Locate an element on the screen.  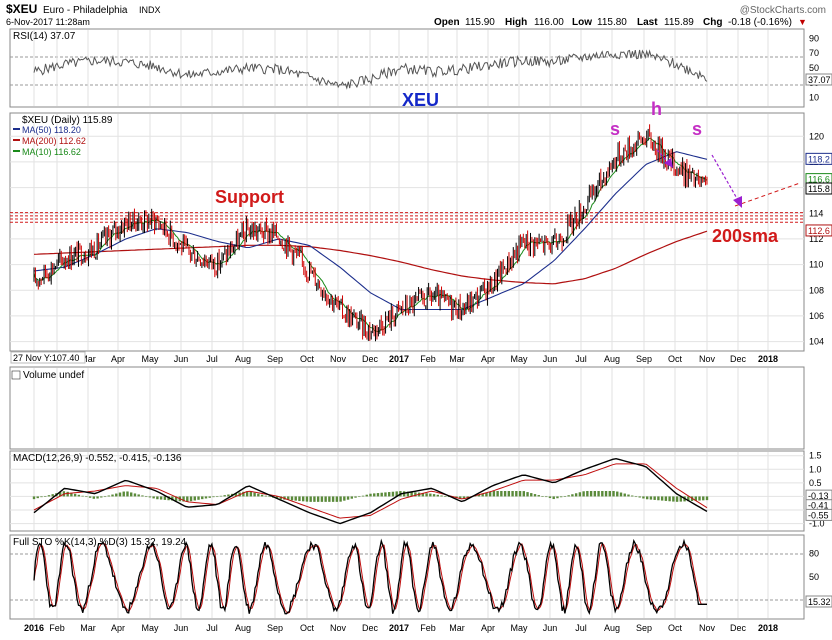
annotation-left-shoulder: s is located at coordinates (615, 129).